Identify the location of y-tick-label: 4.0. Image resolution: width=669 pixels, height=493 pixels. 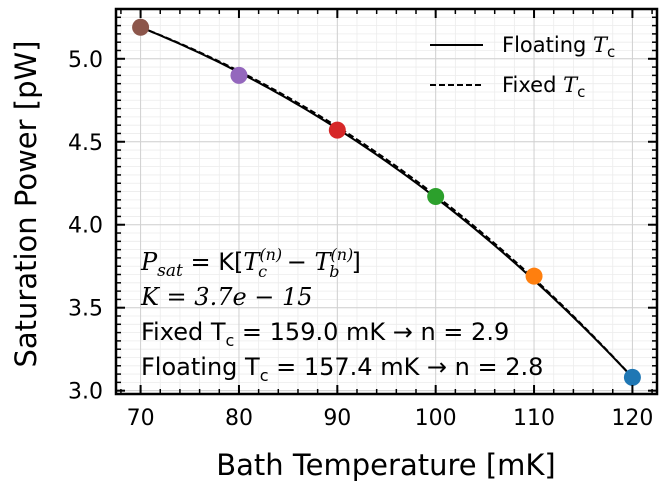
(85, 226).